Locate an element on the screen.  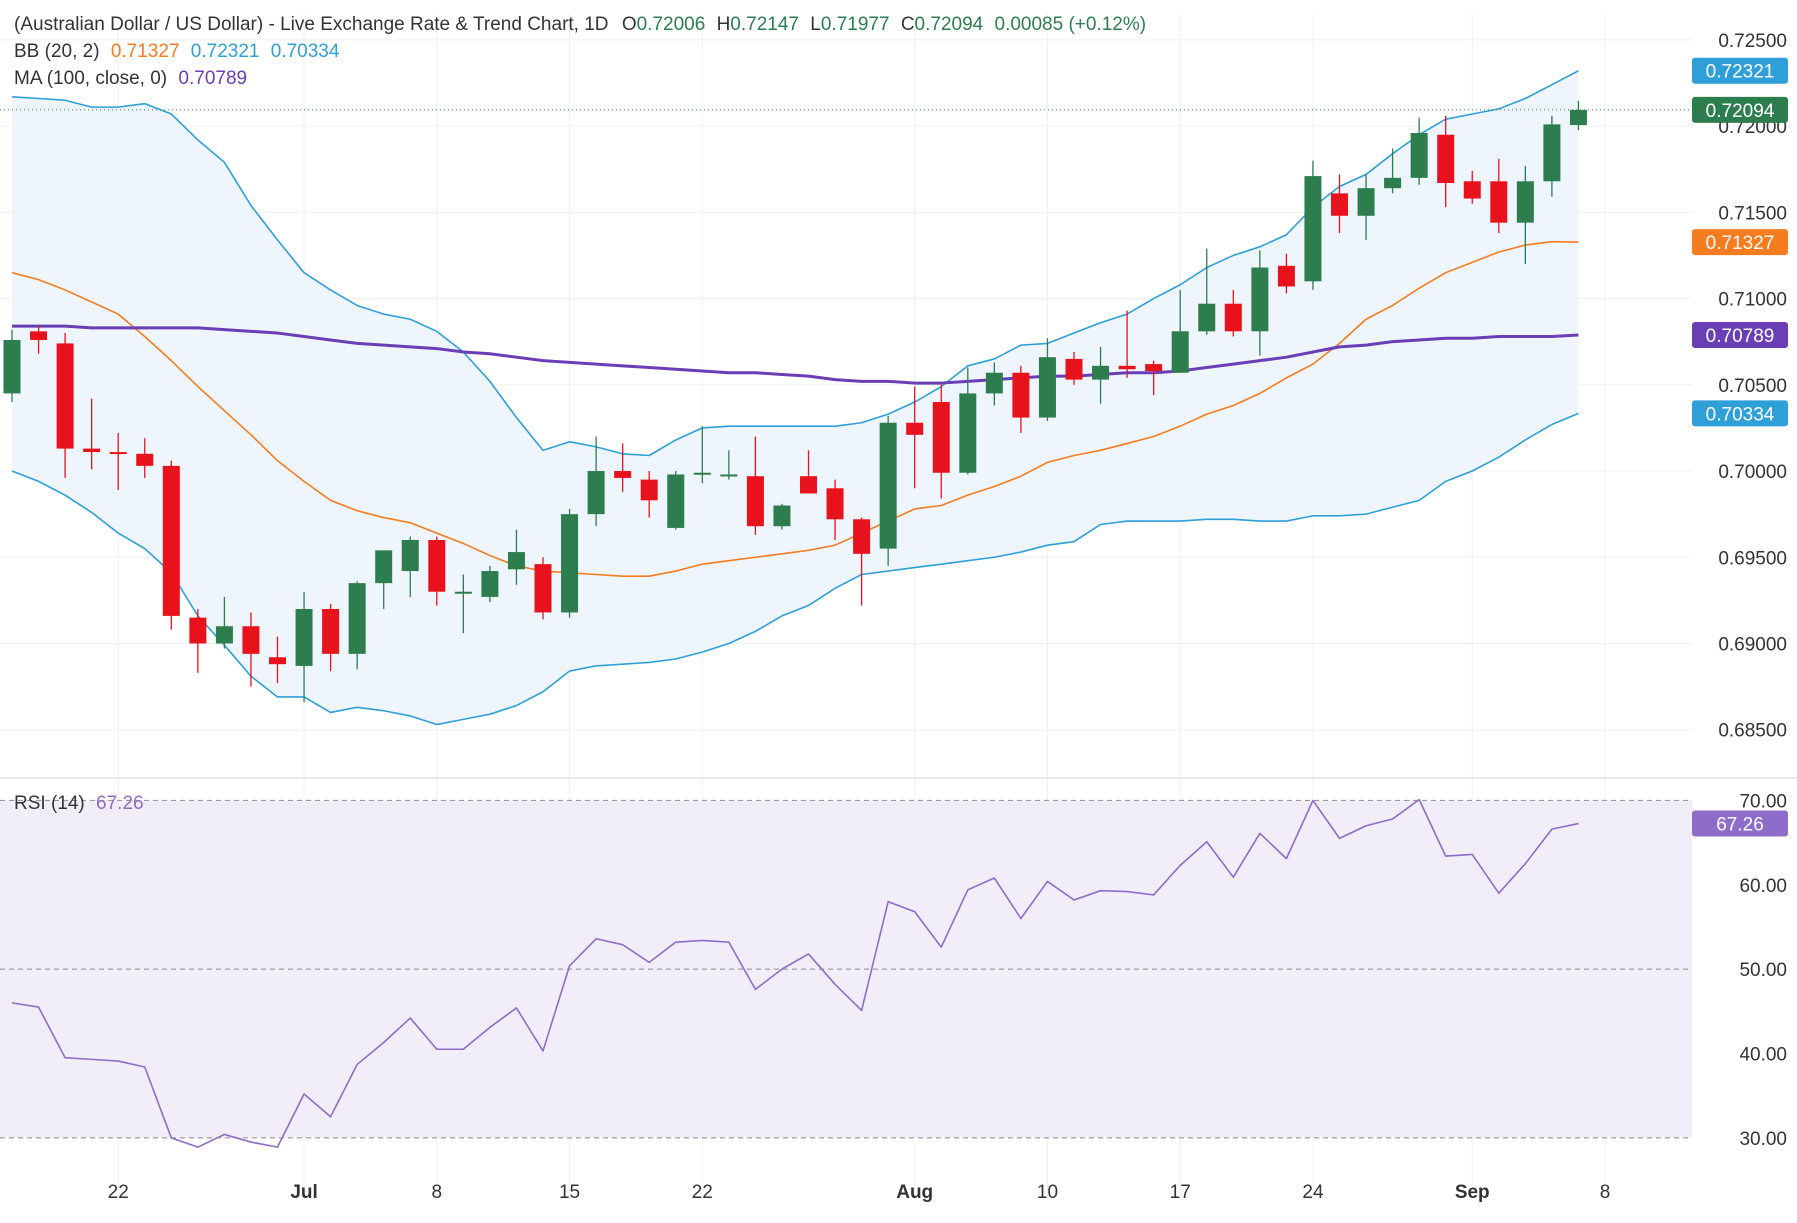
bb-upper-value: 0.72321 is located at coordinates (225, 51).